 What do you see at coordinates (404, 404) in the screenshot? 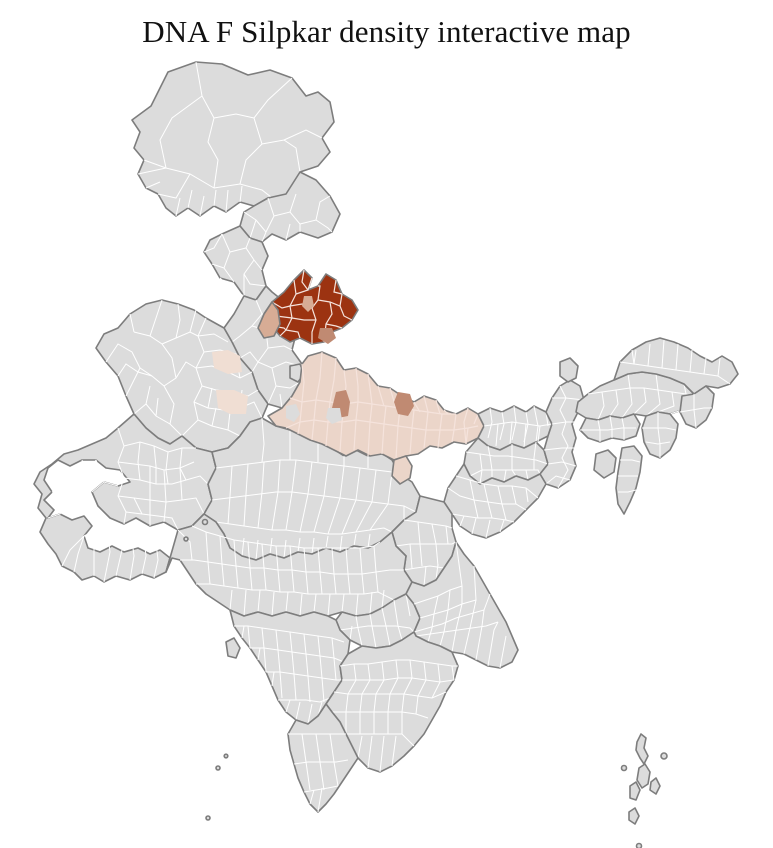
I see `highlight-district-up-high-b` at bounding box center [404, 404].